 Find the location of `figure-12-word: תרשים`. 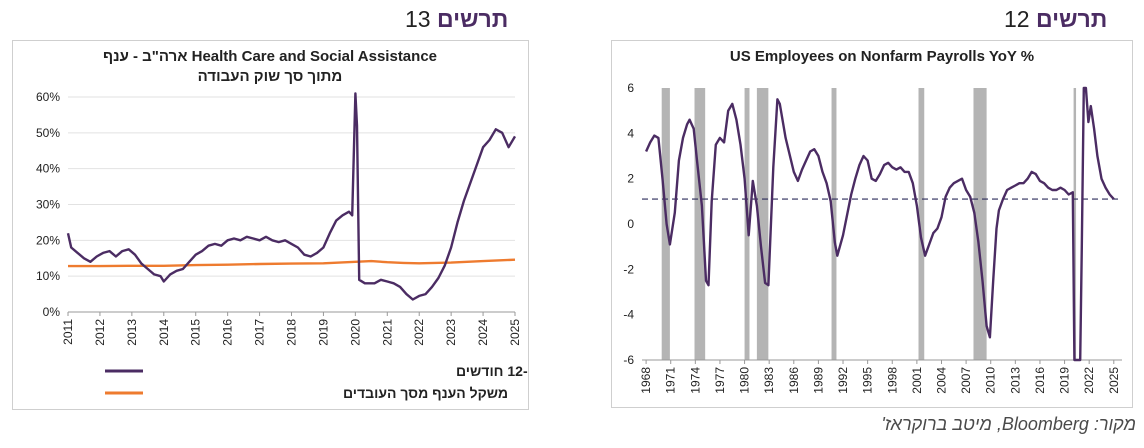

figure-12-word: תרשים is located at coordinates (1071, 19).